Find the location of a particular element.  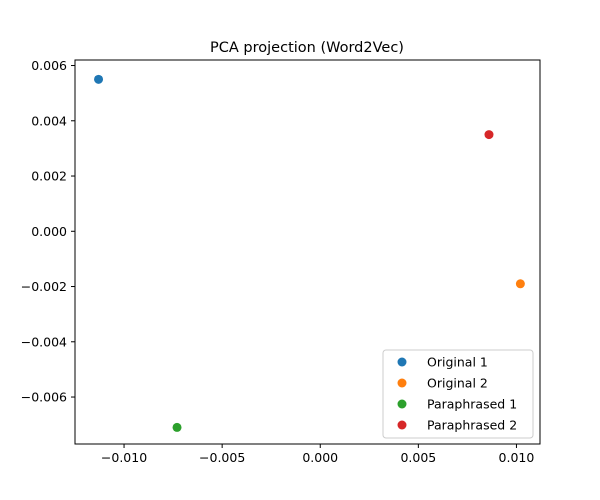

y-axis: 0.006 0.004 0.002 0.000 −0.002 −0.004 −0.006 is located at coordinates (48, 231).